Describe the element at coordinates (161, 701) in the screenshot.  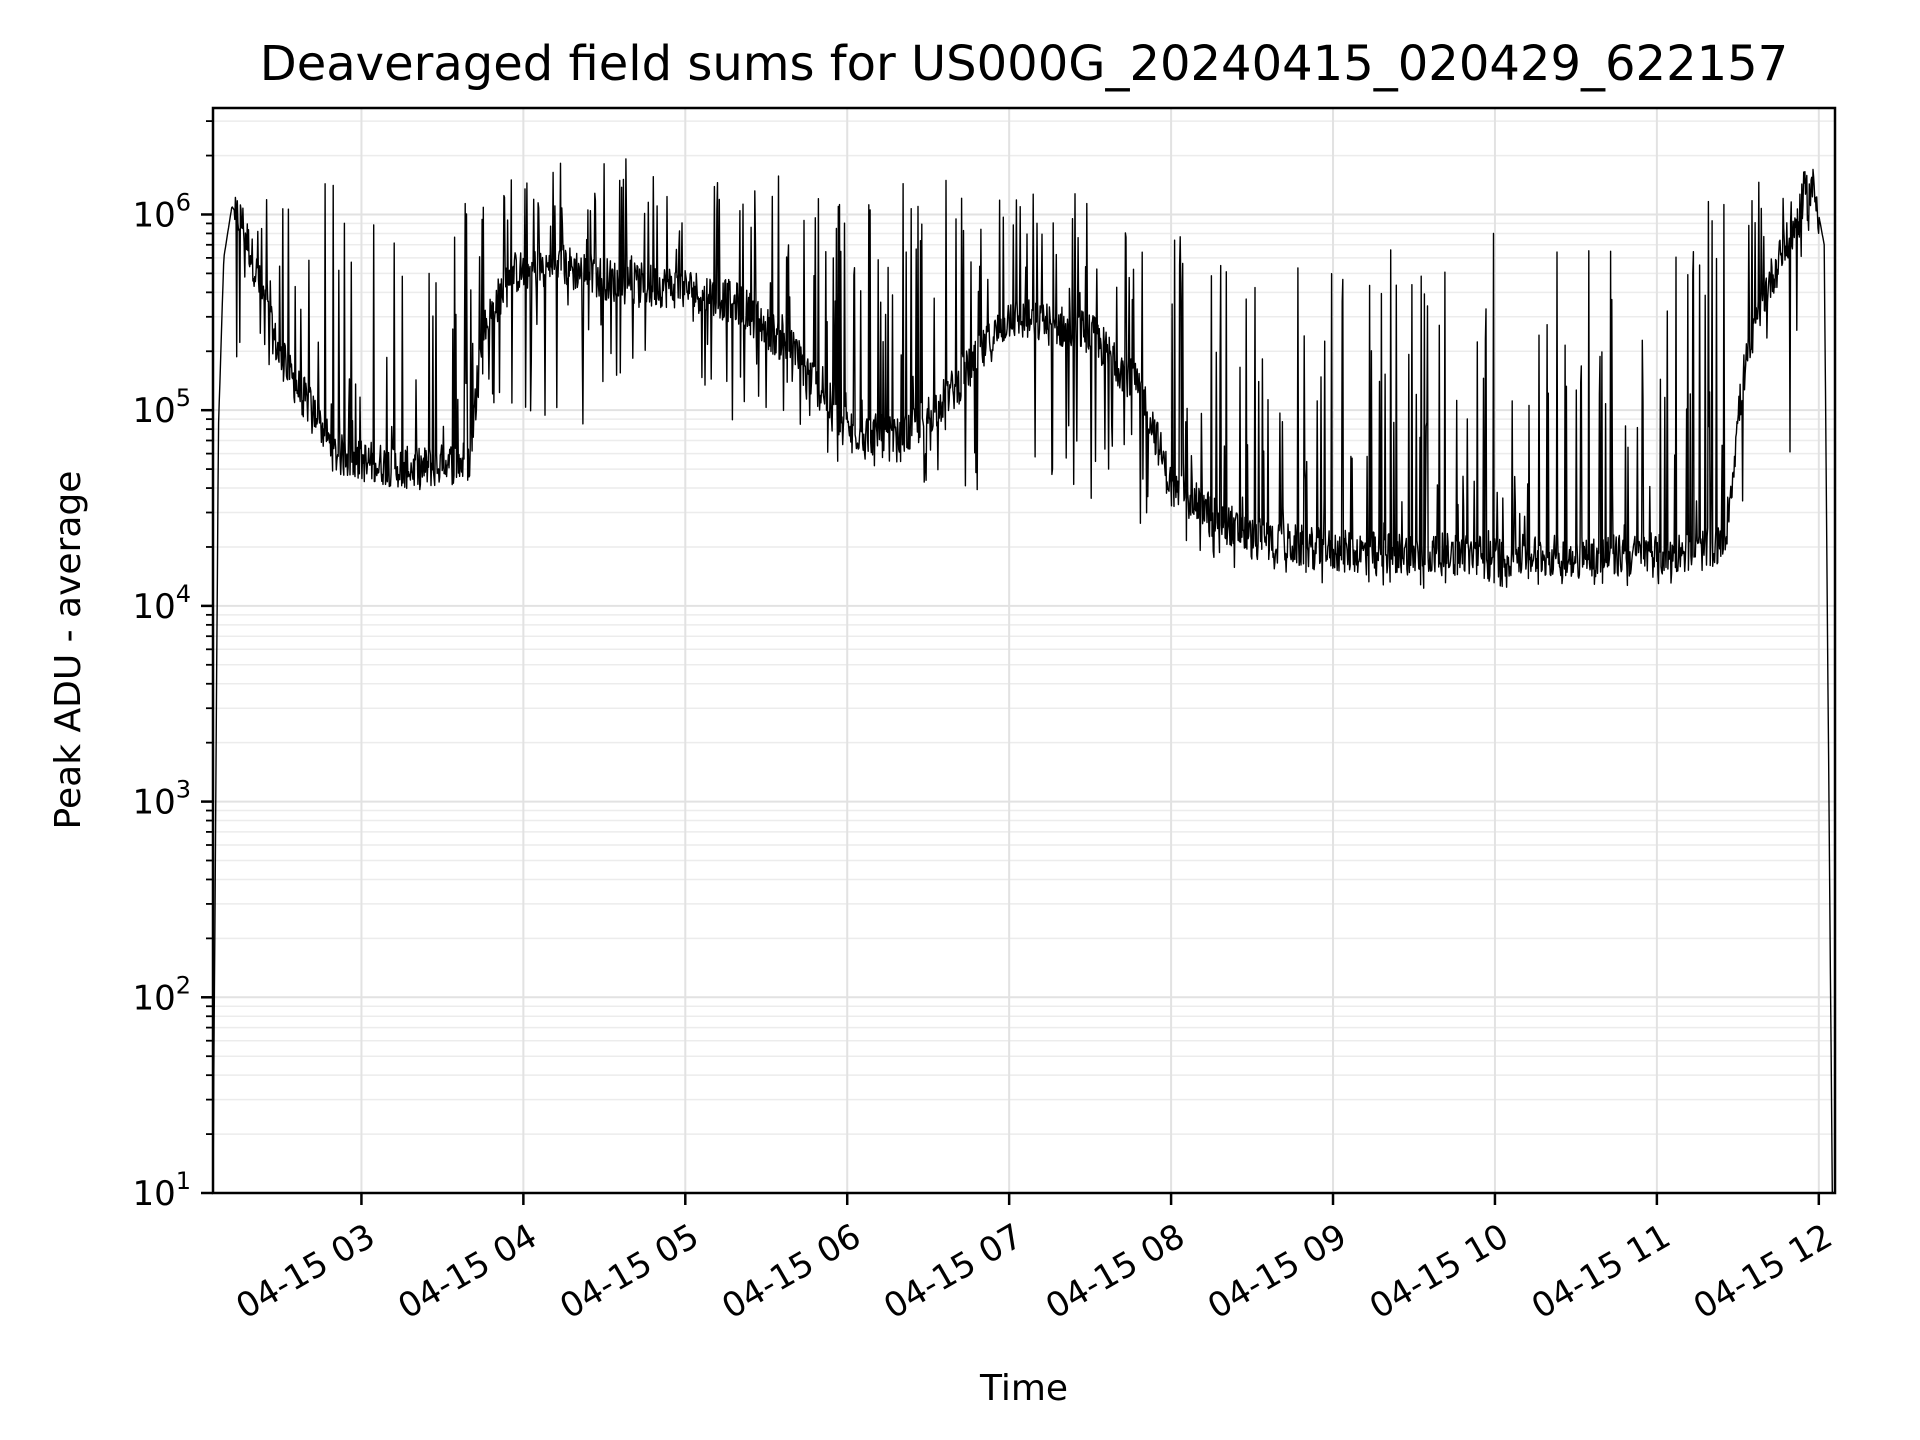
I see `y-tick-labels: 10¹ 10² 10³ 10⁴ 10⁵ 10⁶` at that location.